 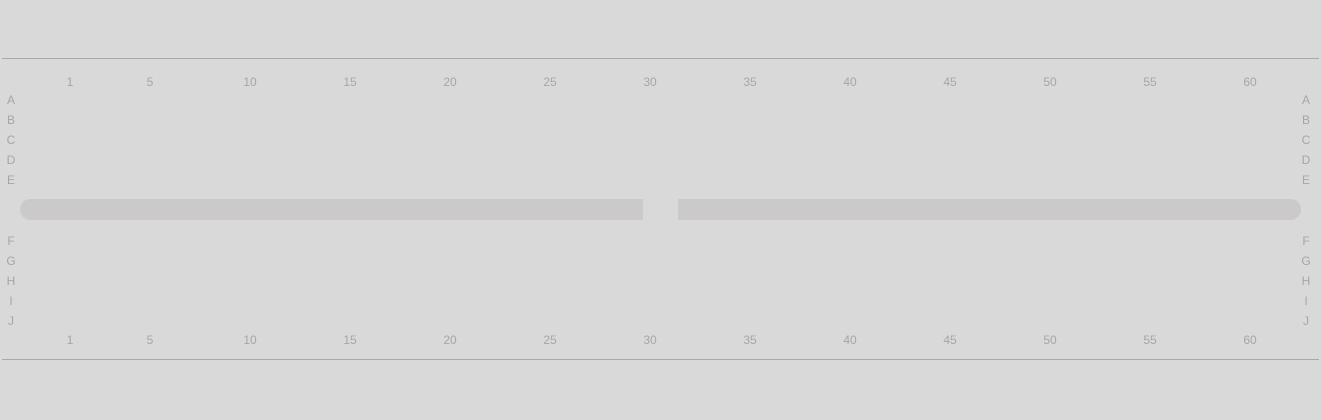 What do you see at coordinates (350, 82) in the screenshot?
I see `top-column-label: 15` at bounding box center [350, 82].